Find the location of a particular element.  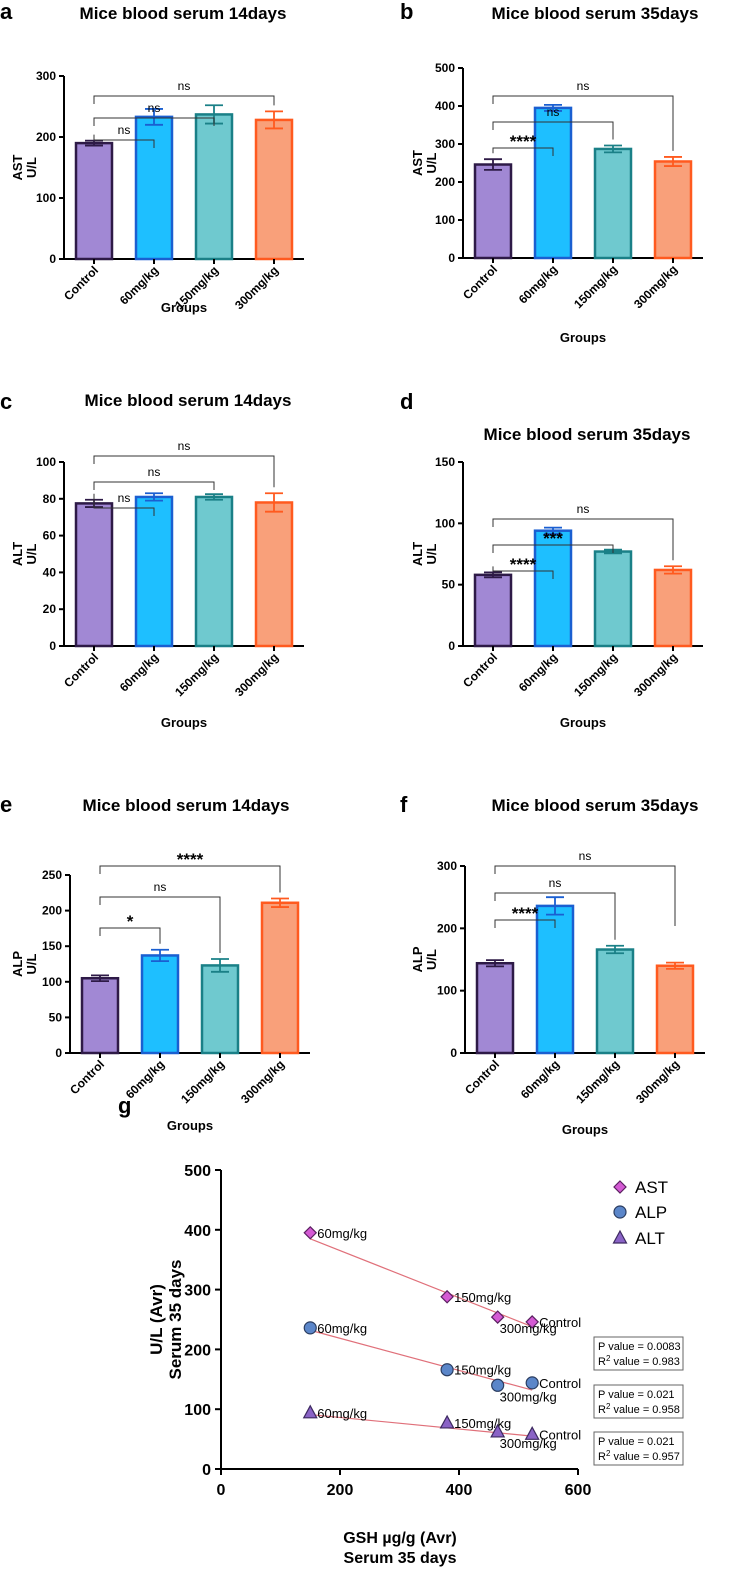

legend: AST ALP ALT is located at coordinates (640, 1213).